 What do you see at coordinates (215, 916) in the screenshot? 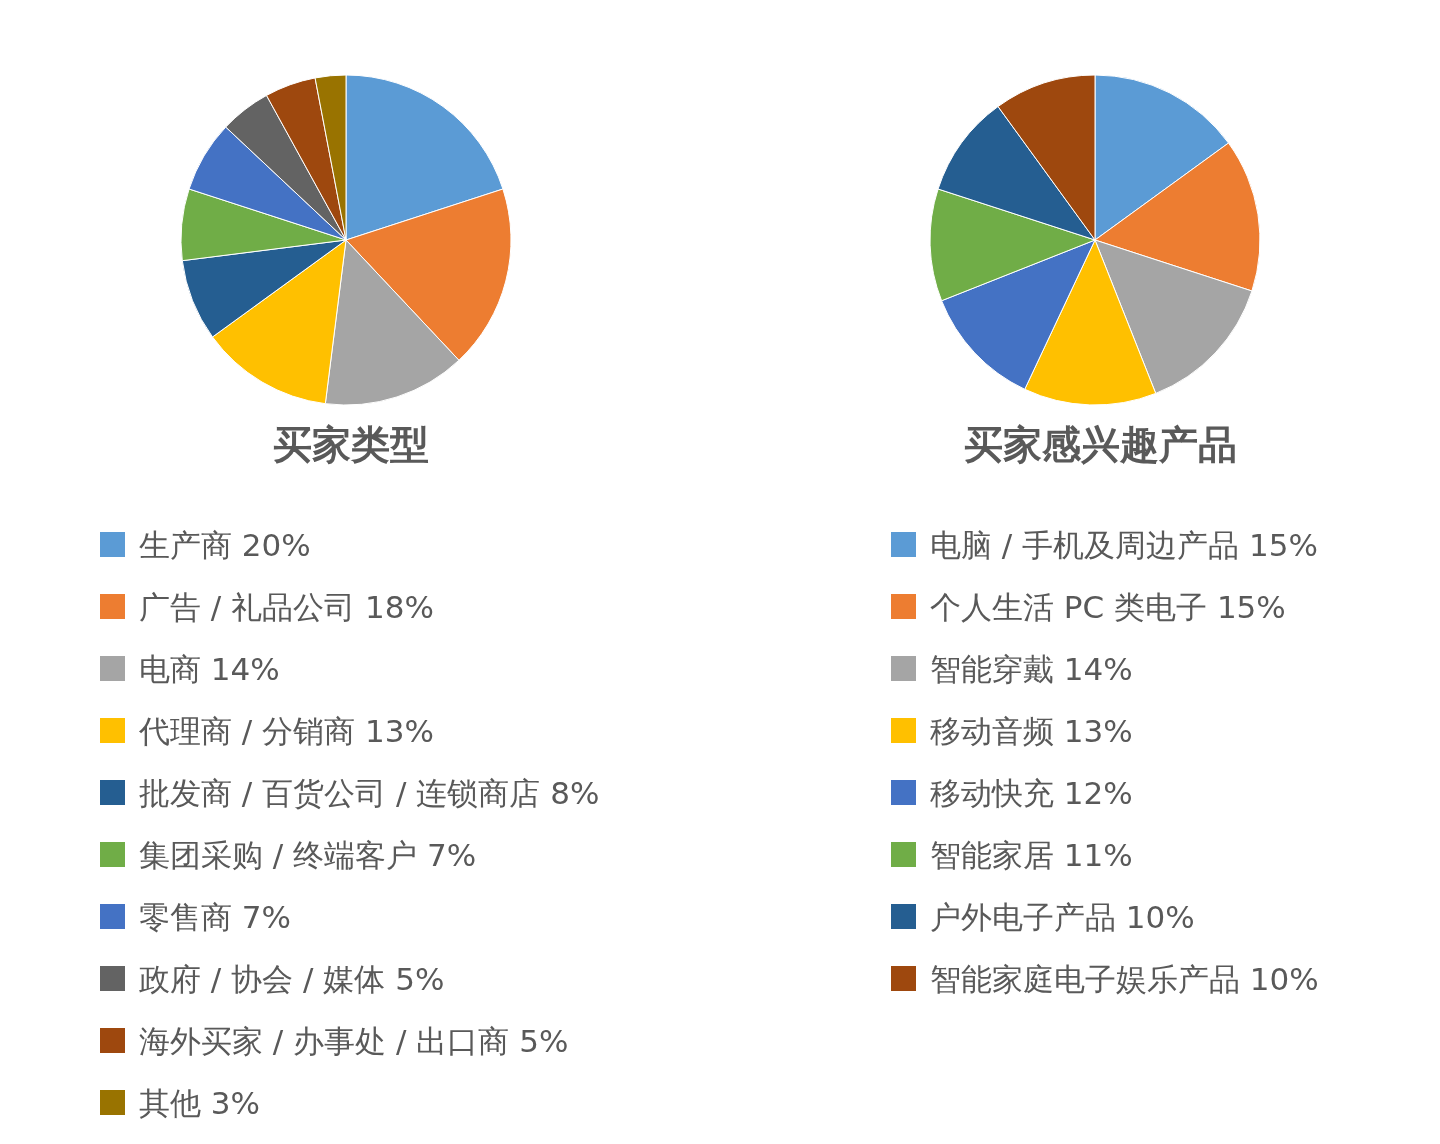
I see `legend-label: 零售商 7%` at bounding box center [215, 916].